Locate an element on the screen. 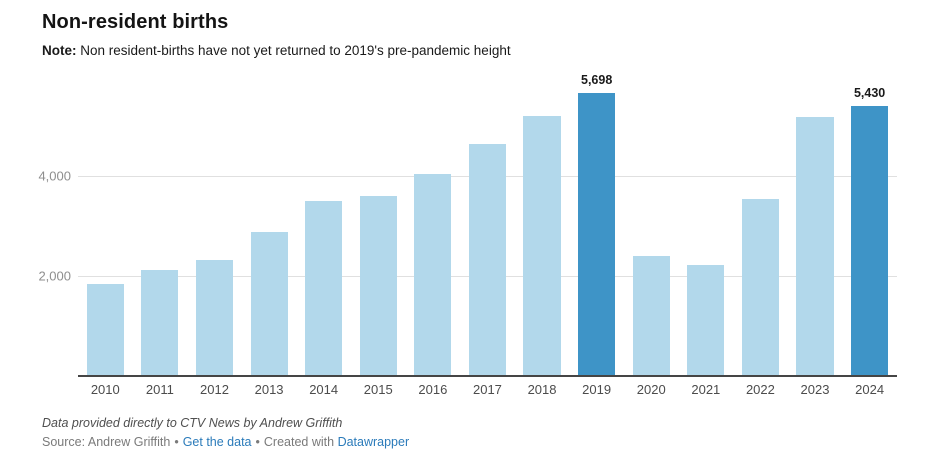 This screenshot has height=455, width=938. bar-slot-2015 is located at coordinates (378, 233).